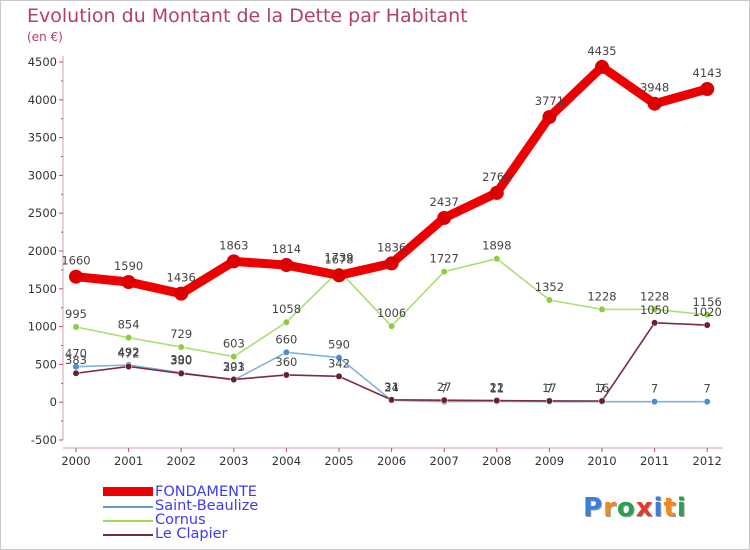 This screenshot has width=750, height=550. What do you see at coordinates (76, 314) in the screenshot?
I see `data-label-cornus: 995` at bounding box center [76, 314].